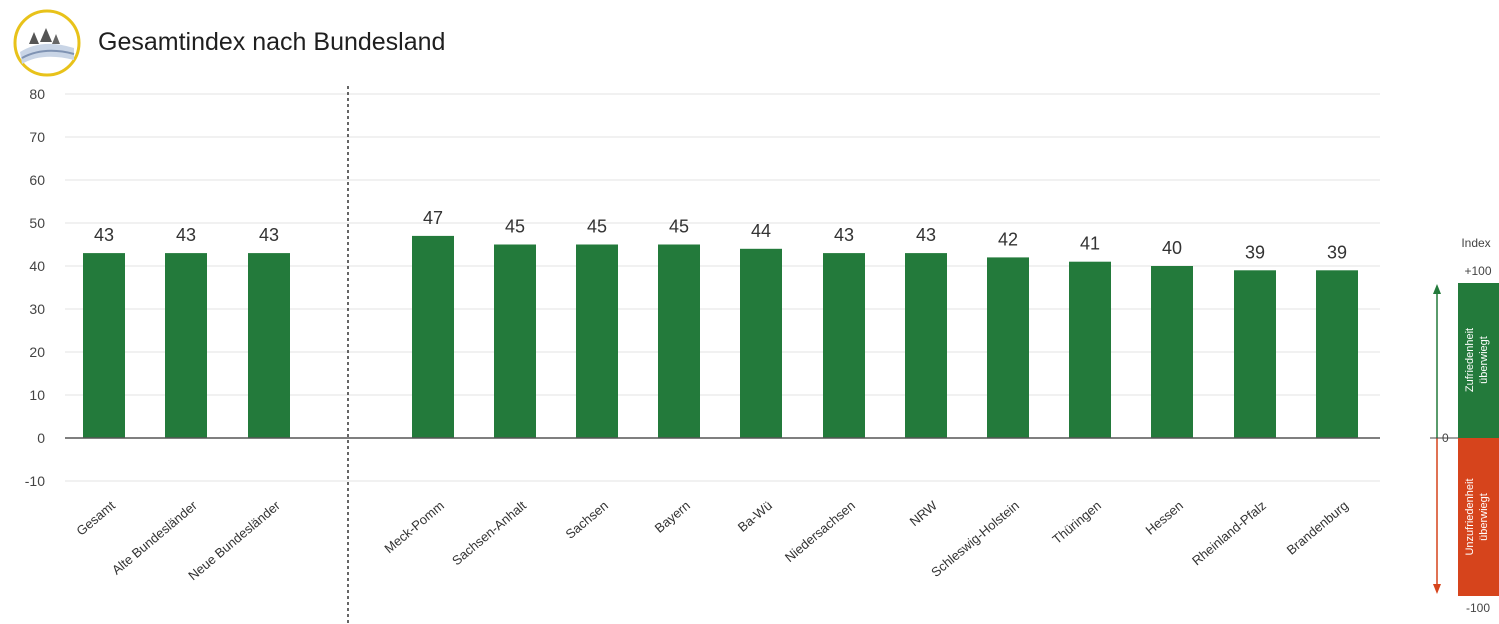 The height and width of the screenshot is (624, 1499). What do you see at coordinates (41, 438) in the screenshot?
I see `y-tick-label: 0` at bounding box center [41, 438].